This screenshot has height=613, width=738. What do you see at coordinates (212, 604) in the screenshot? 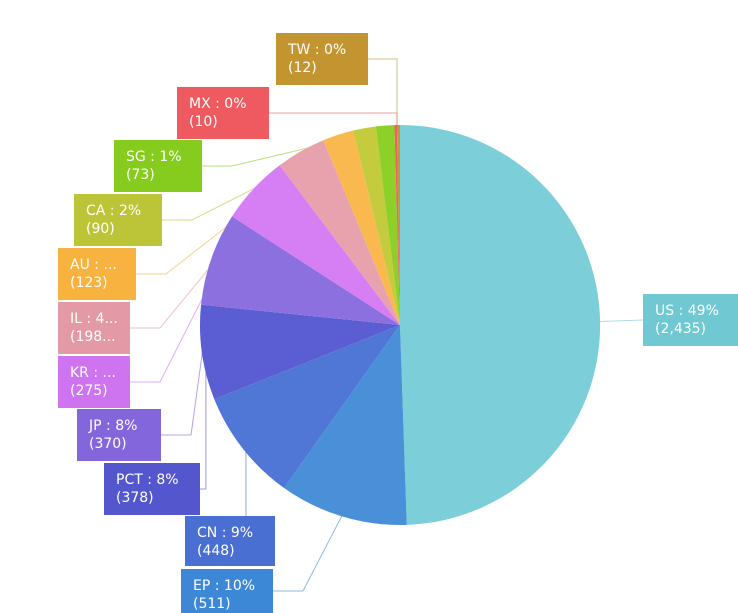
I see `label-value-ep: (511)` at bounding box center [212, 604].